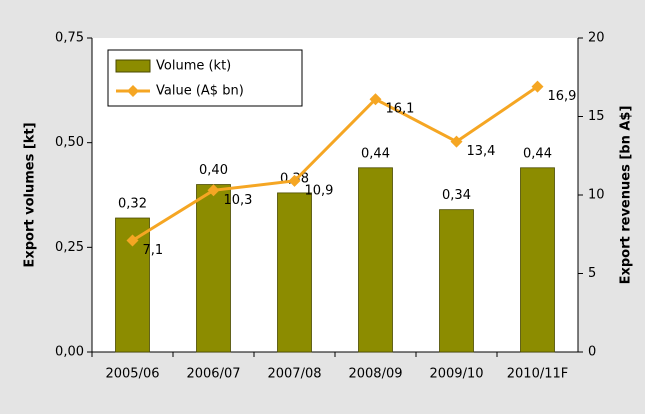  I want to click on y2-tick-label: 15, so click(596, 116).